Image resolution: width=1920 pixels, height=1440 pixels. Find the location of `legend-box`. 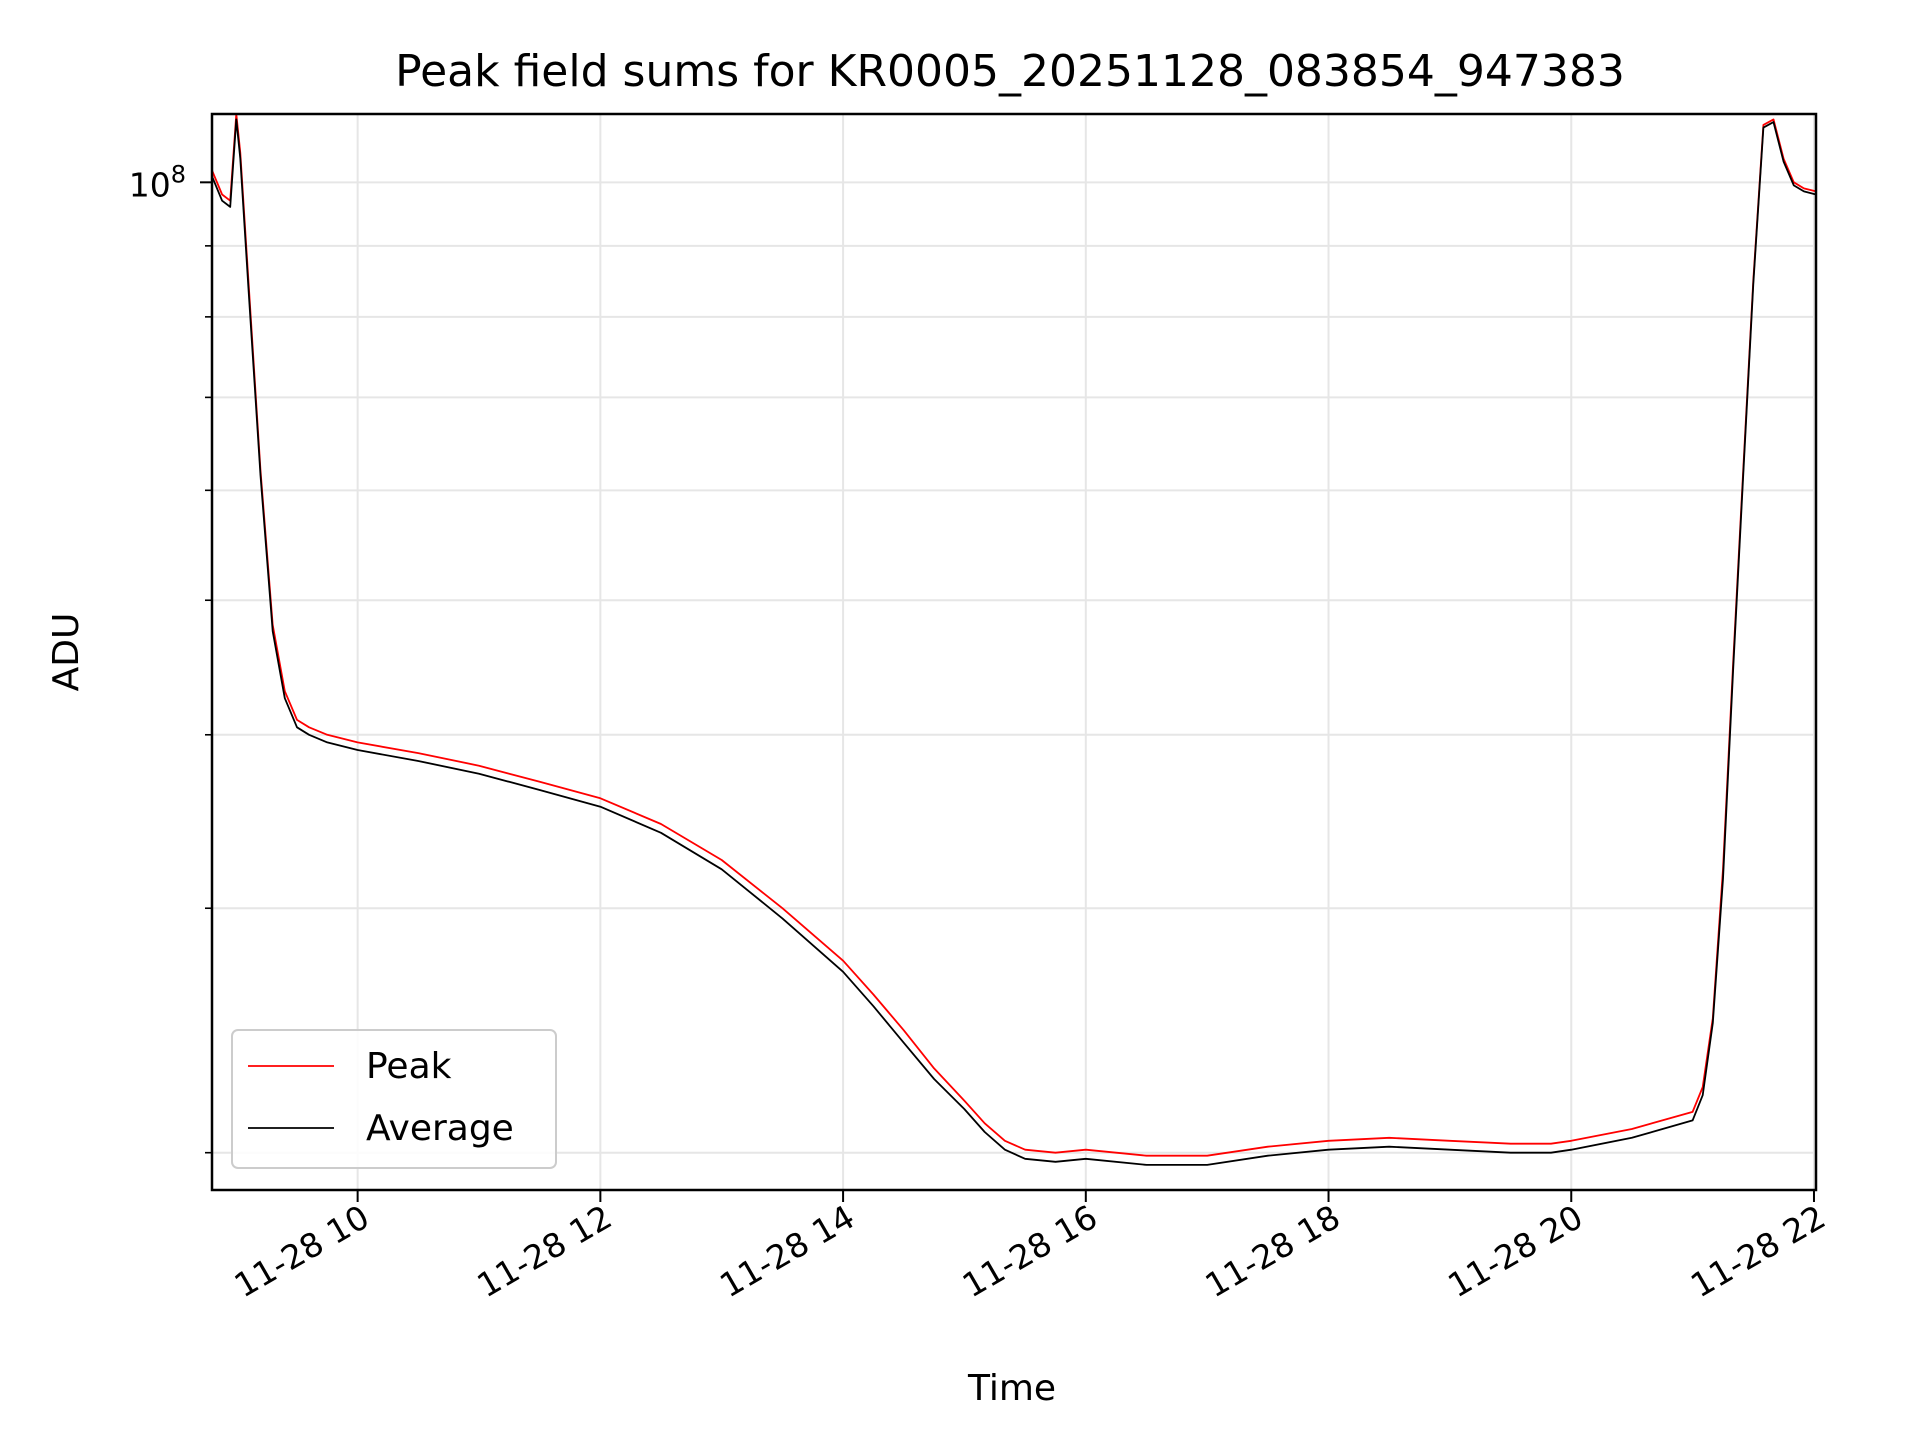

legend-box is located at coordinates (394, 1099).